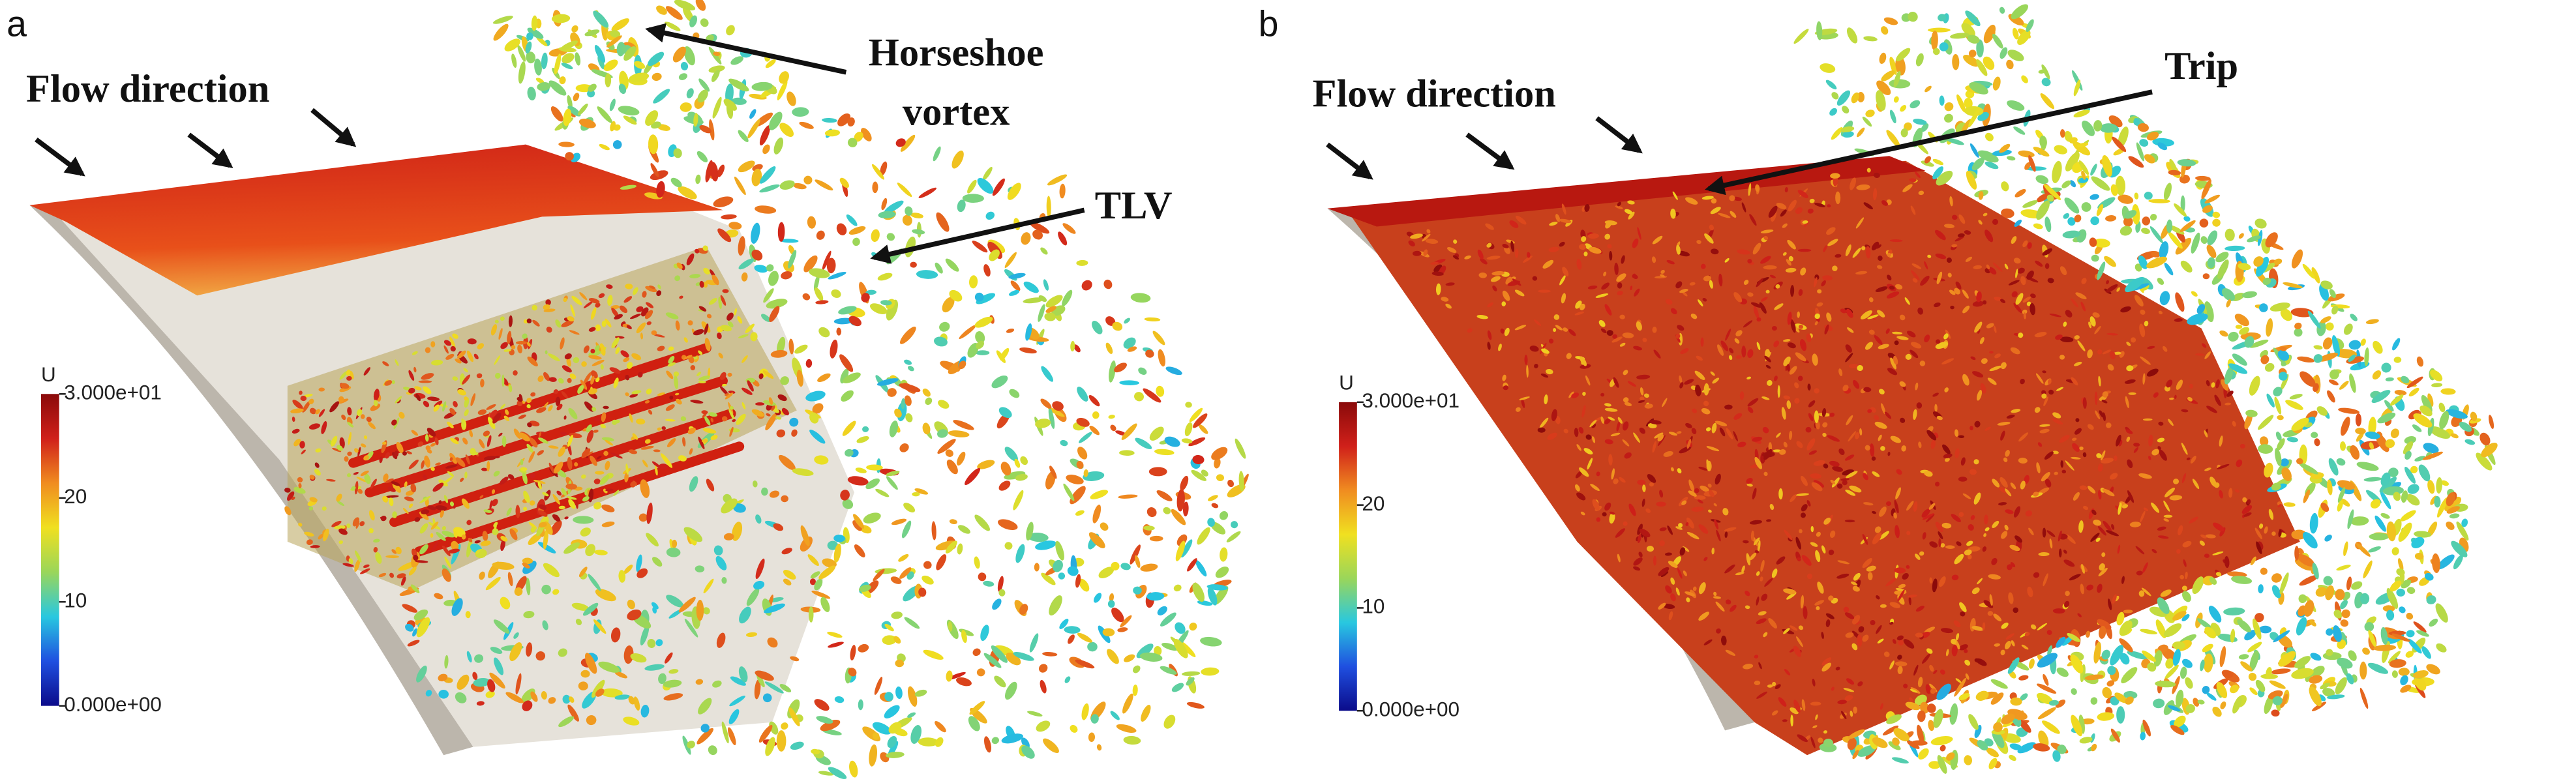 The height and width of the screenshot is (783, 2576). Describe the element at coordinates (49, 550) in the screenshot. I see `colorbar` at that location.